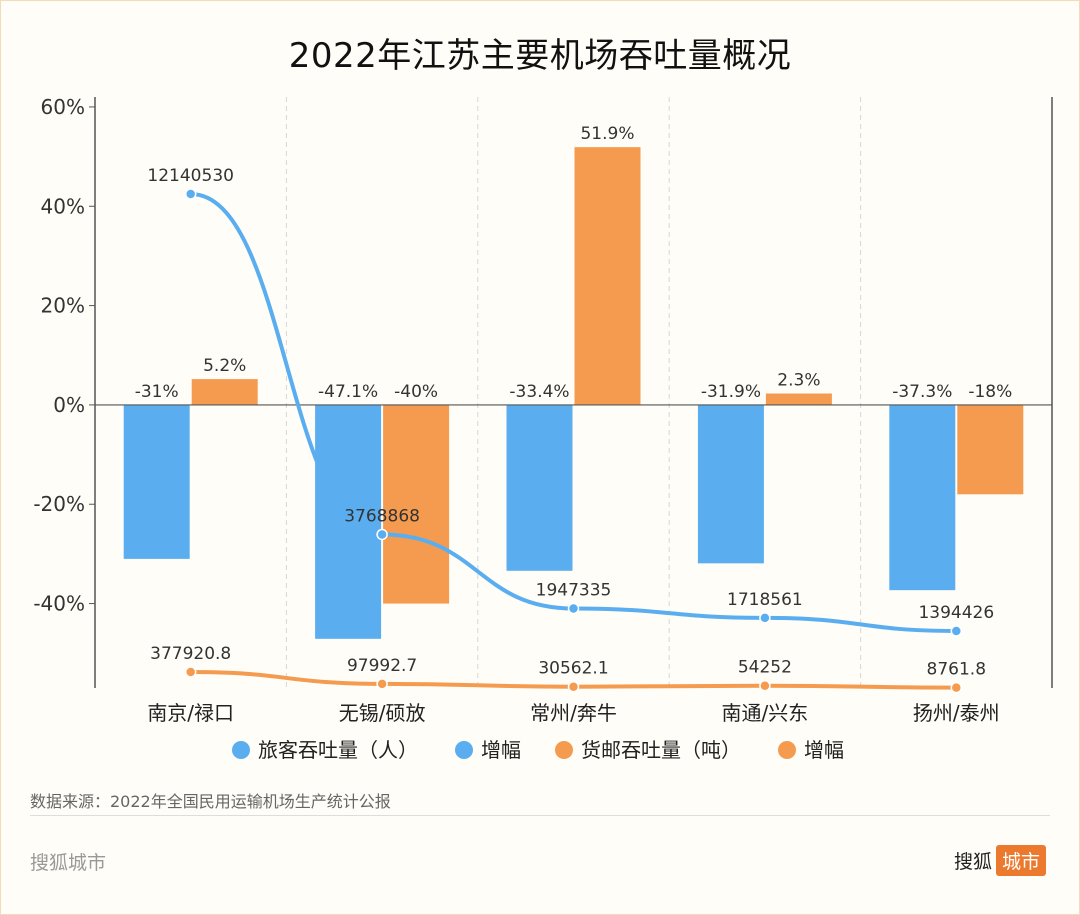  Describe the element at coordinates (956, 613) in the screenshot. I see `line-data-label: 1394426` at that location.